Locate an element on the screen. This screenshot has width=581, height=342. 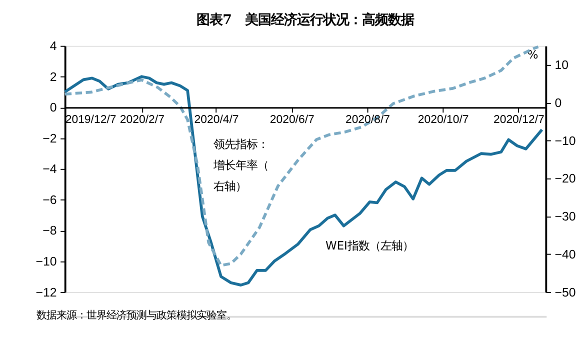
x-tick-label: 2020/12/7 is located at coordinates (518, 120).